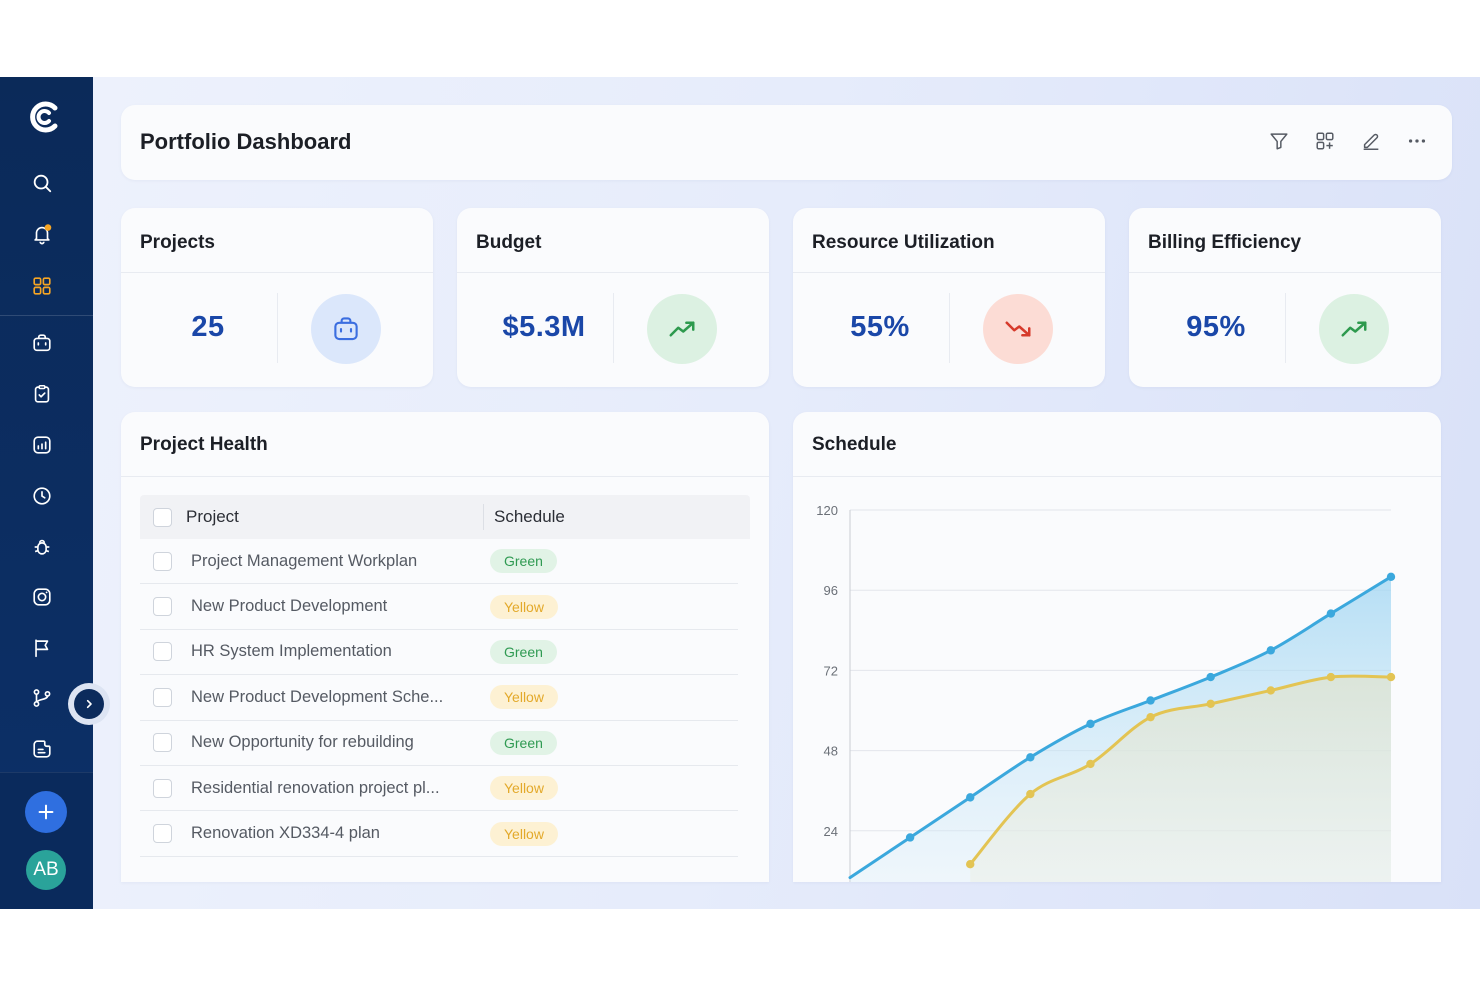  I want to click on git-branch-icon, so click(42, 698).